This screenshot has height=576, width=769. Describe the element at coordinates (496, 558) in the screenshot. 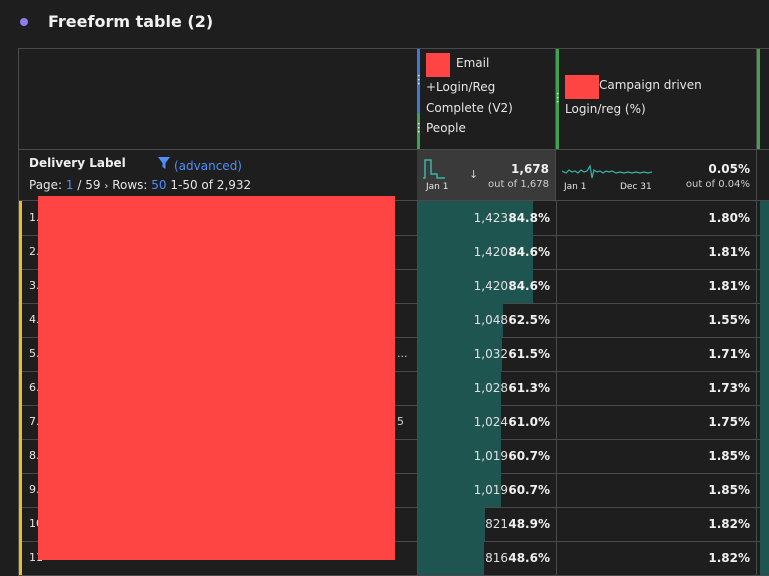

I see `cell-value: 816` at that location.